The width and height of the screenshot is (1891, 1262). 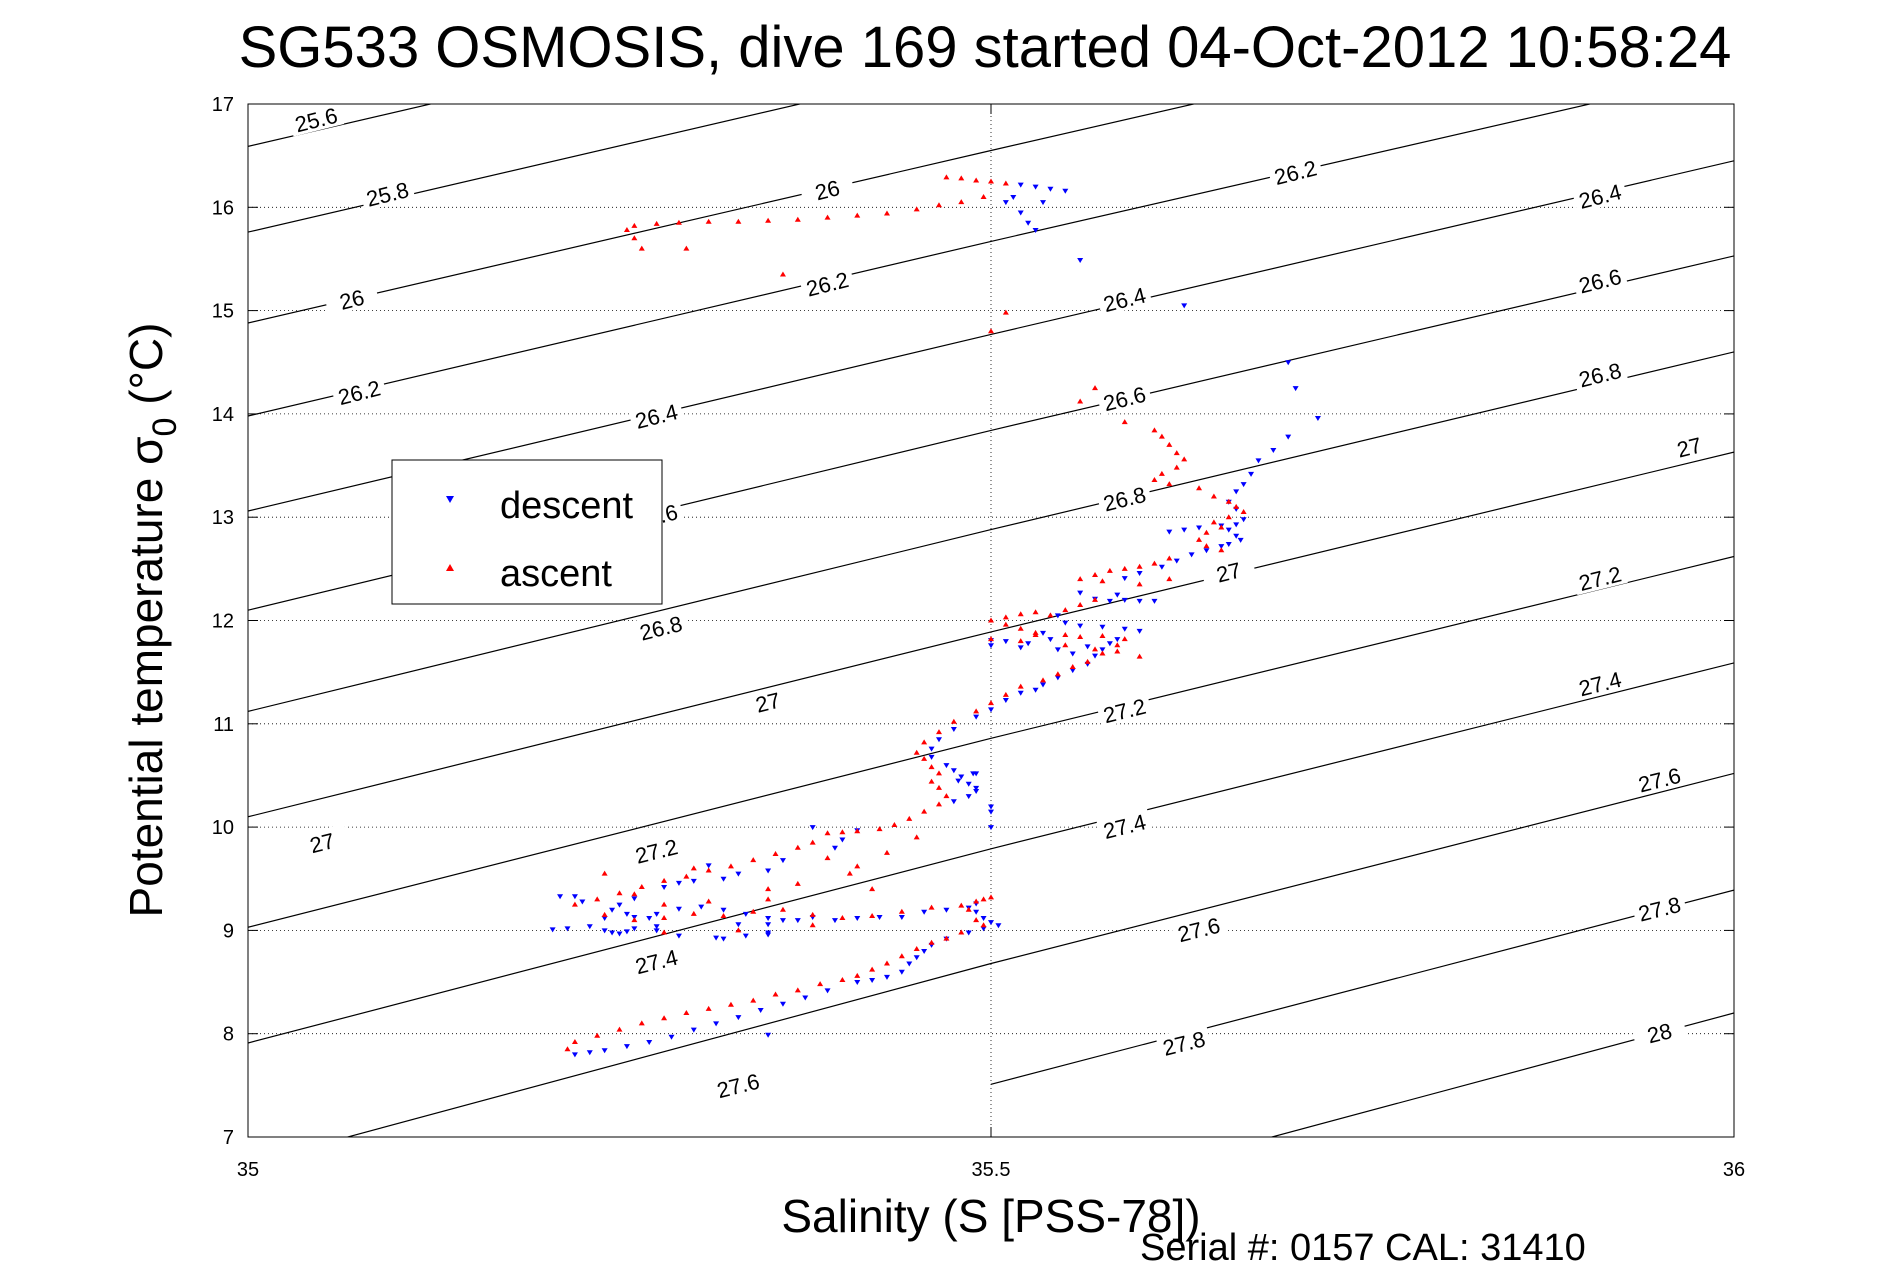 What do you see at coordinates (223, 828) in the screenshot?
I see `y-tick-label: 10` at bounding box center [223, 828].